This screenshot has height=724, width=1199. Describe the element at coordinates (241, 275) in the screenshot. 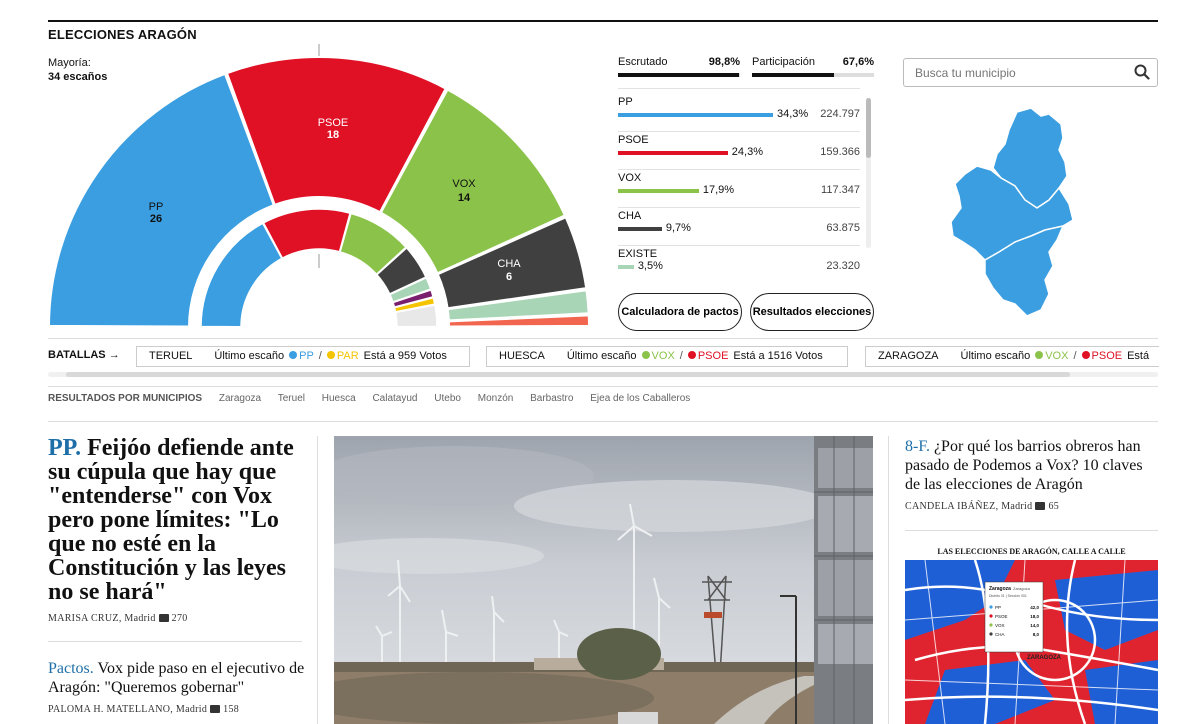

I see `inner-arc-pp` at that location.